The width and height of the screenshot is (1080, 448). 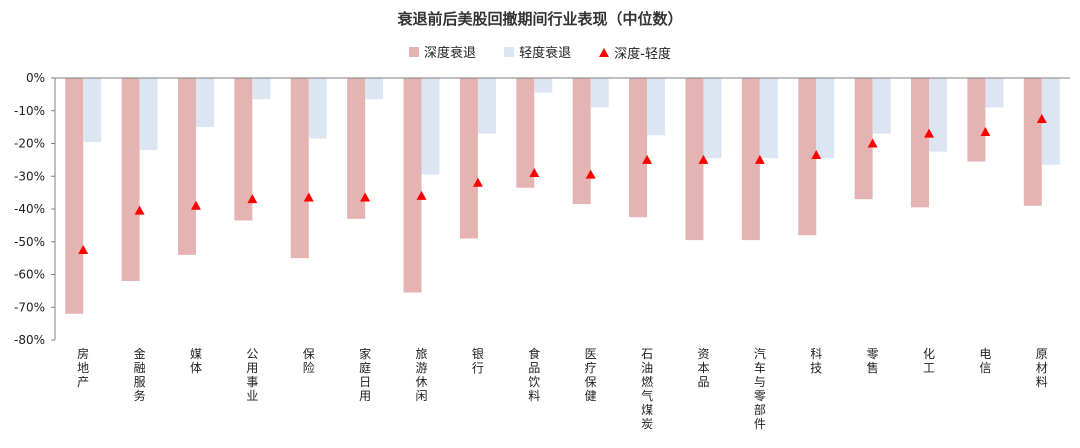 I want to click on legend-item-mild: 轻度衰退, so click(x=537, y=51).